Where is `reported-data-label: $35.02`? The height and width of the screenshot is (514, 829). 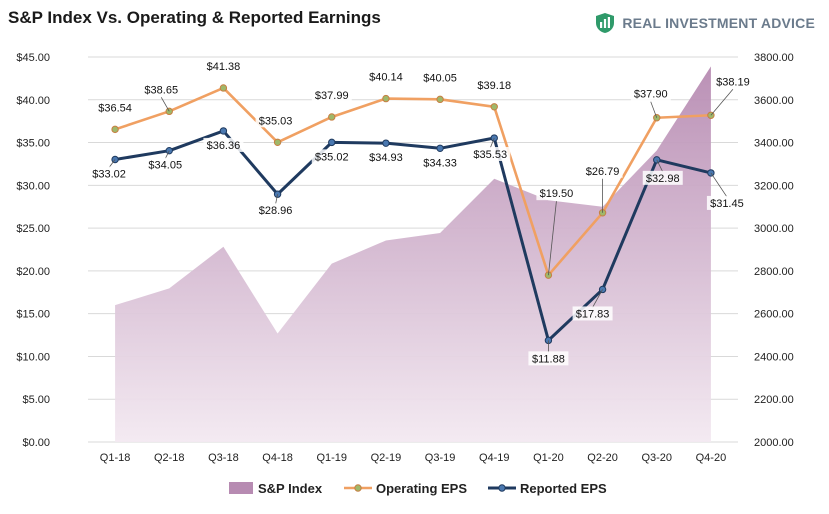
reported-data-label: $35.02 is located at coordinates (332, 157).